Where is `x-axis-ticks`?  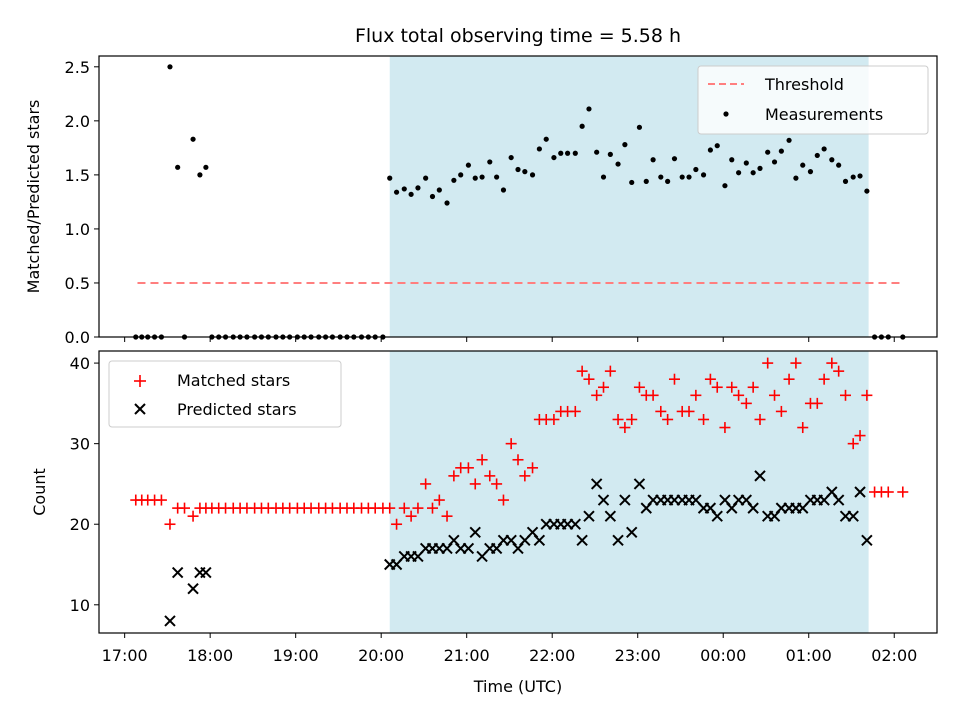
x-axis-ticks is located at coordinates (509, 339).